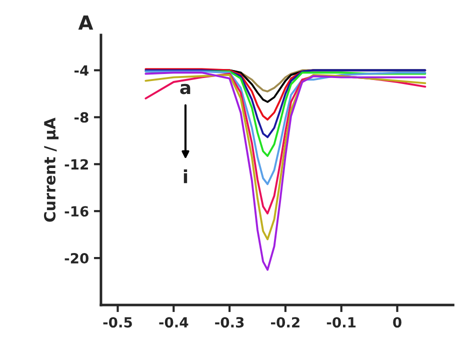  What do you see at coordinates (285, 322) in the screenshot?
I see `x-tick-label: -0.2` at bounding box center [285, 322].